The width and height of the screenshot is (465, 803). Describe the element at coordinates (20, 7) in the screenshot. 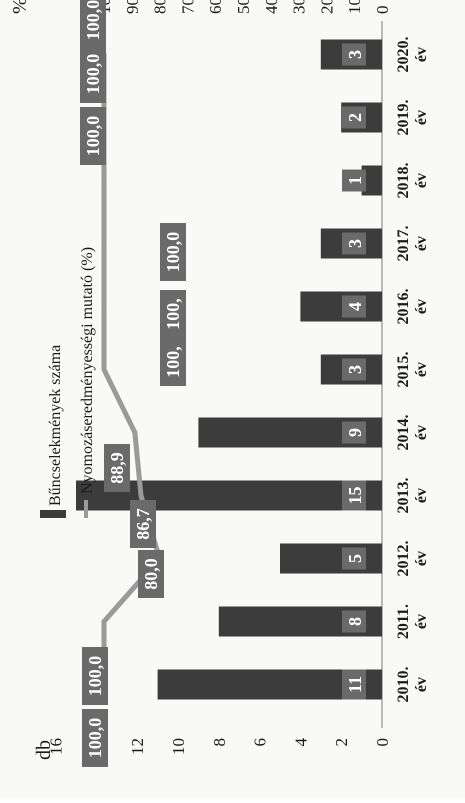

I see `right-axis-unit: %` at that location.